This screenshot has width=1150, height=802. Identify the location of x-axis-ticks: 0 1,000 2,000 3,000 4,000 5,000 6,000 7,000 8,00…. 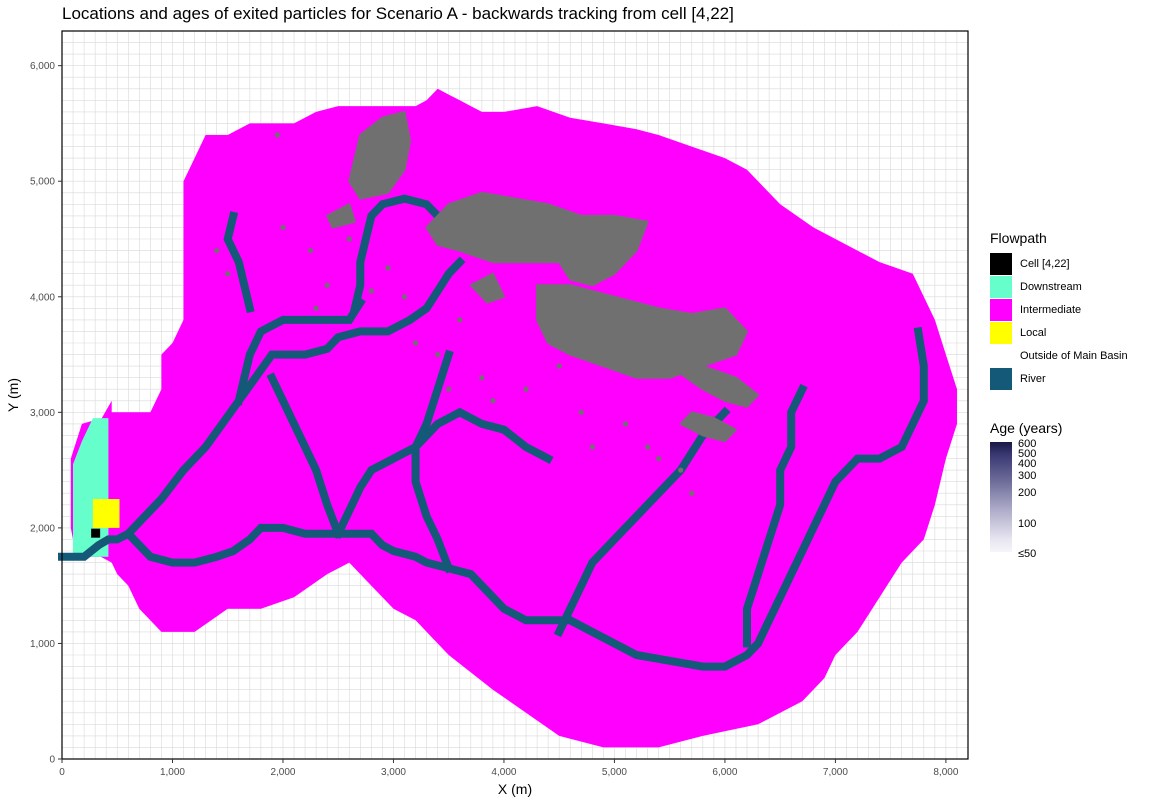
(509, 768).